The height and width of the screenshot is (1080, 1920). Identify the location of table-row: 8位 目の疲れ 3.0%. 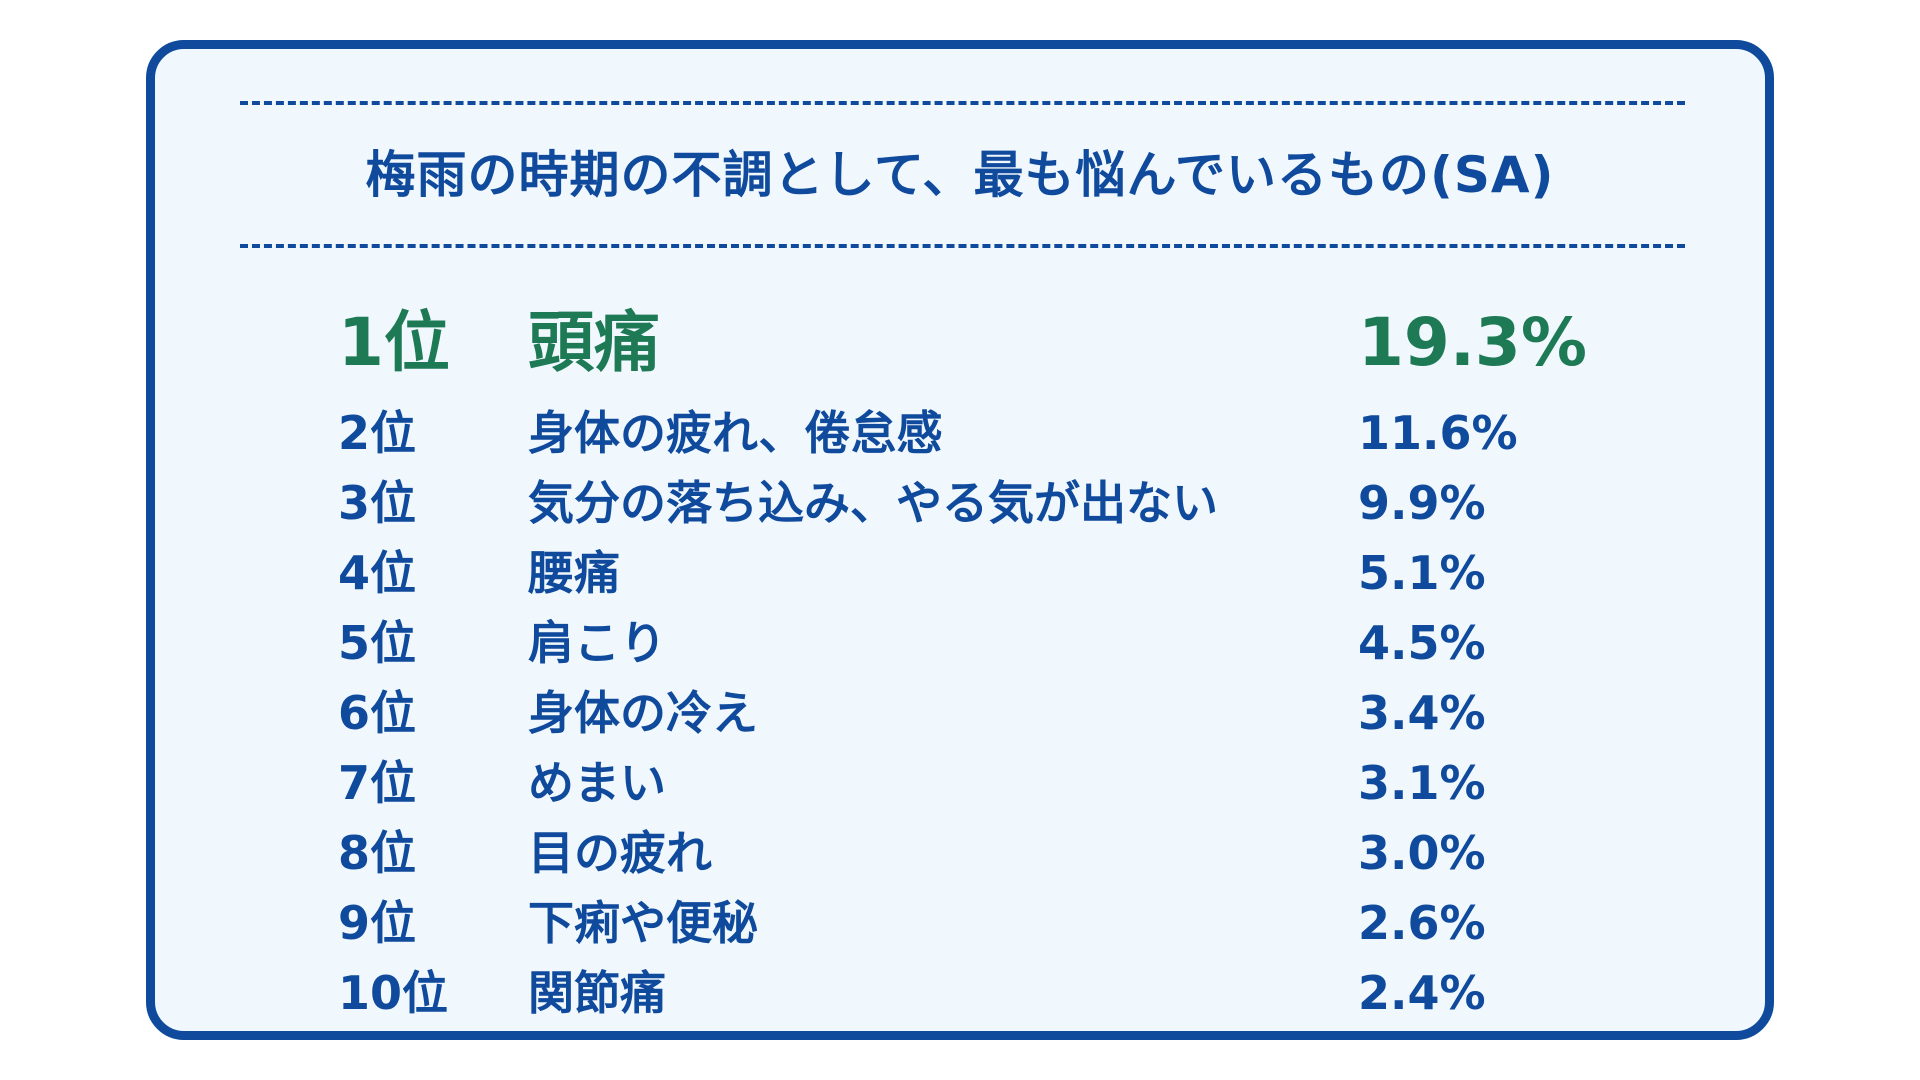
(960, 853).